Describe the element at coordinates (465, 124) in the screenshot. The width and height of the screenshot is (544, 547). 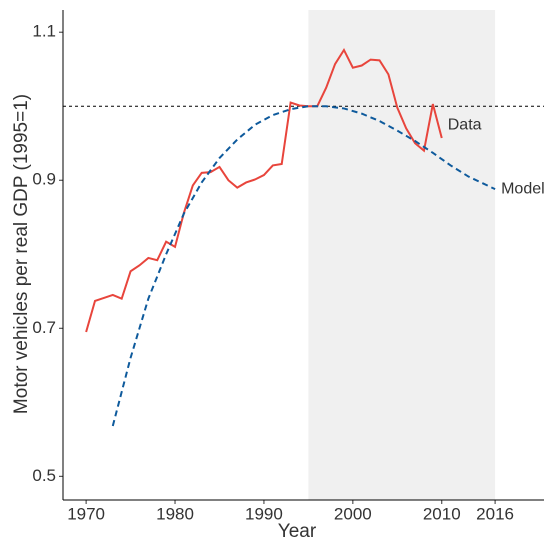
I see `series-label: Data` at that location.